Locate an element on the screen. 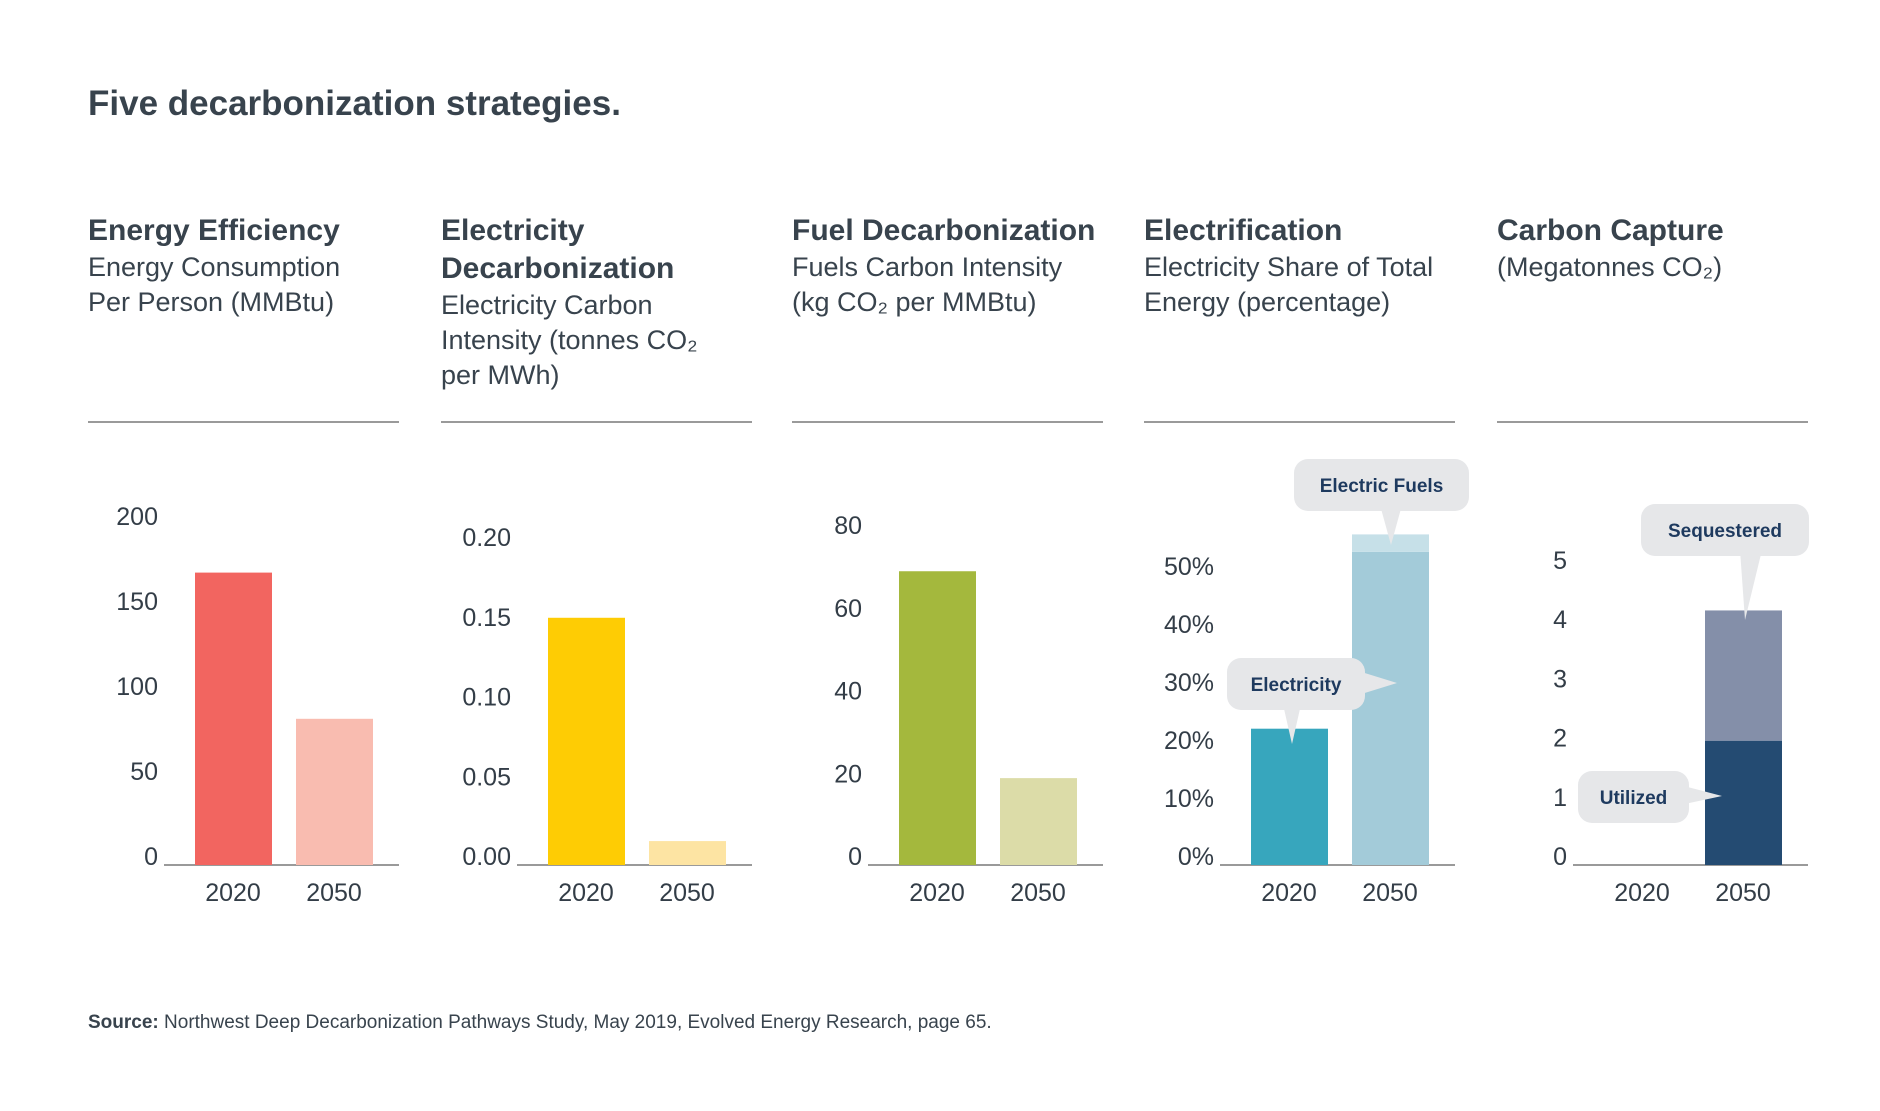 This screenshot has height=1111, width=1880. bar-2050-sequestered is located at coordinates (1743, 675).